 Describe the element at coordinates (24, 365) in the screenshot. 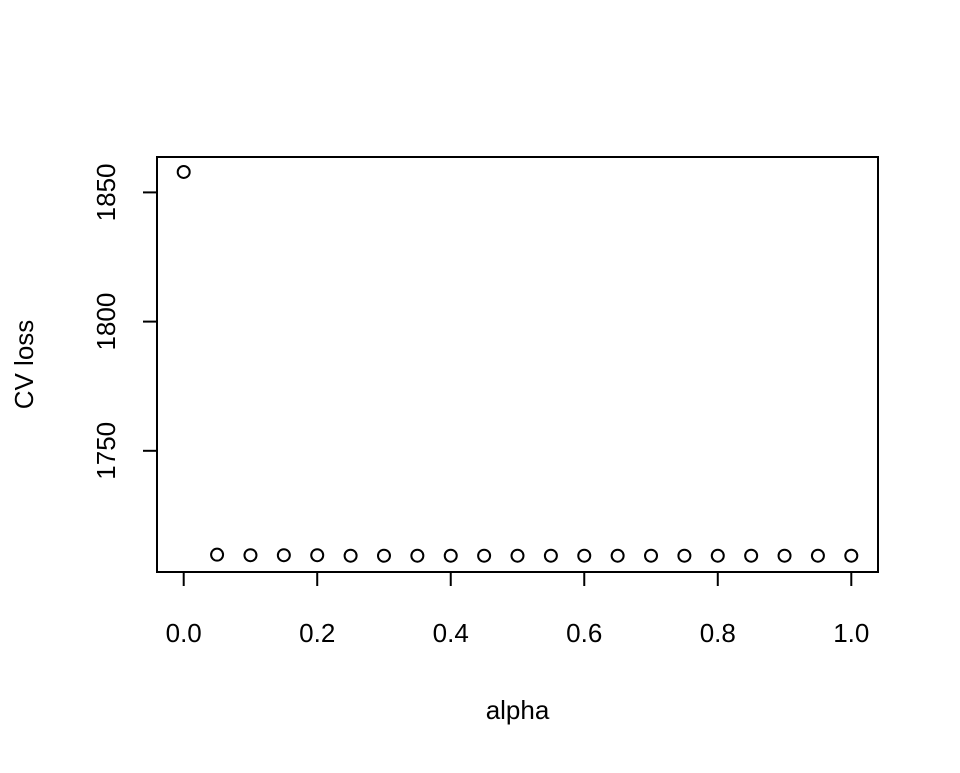

I see `y-axis-title: CV loss` at that location.